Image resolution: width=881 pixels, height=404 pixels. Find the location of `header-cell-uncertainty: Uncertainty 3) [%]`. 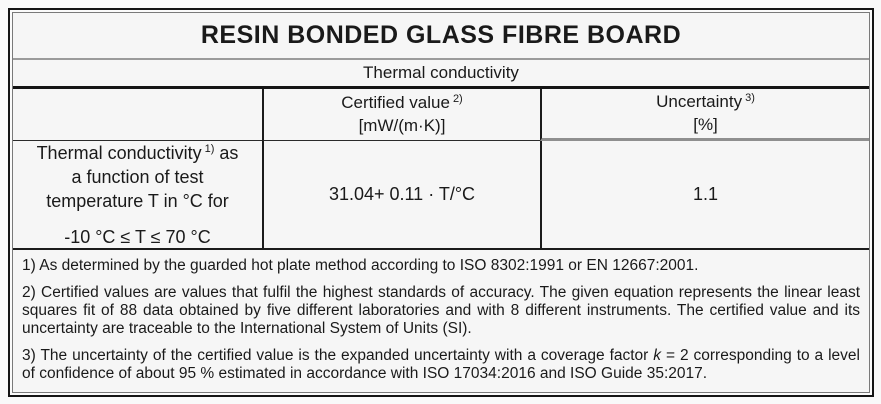

header-cell-uncertainty: Uncertainty 3) [%] is located at coordinates (704, 114).